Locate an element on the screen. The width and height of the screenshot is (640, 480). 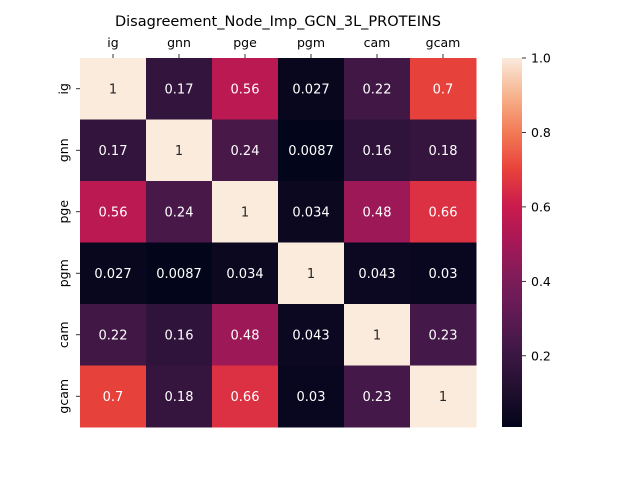
heatmap-cell-ig-ig is located at coordinates (113, 89).